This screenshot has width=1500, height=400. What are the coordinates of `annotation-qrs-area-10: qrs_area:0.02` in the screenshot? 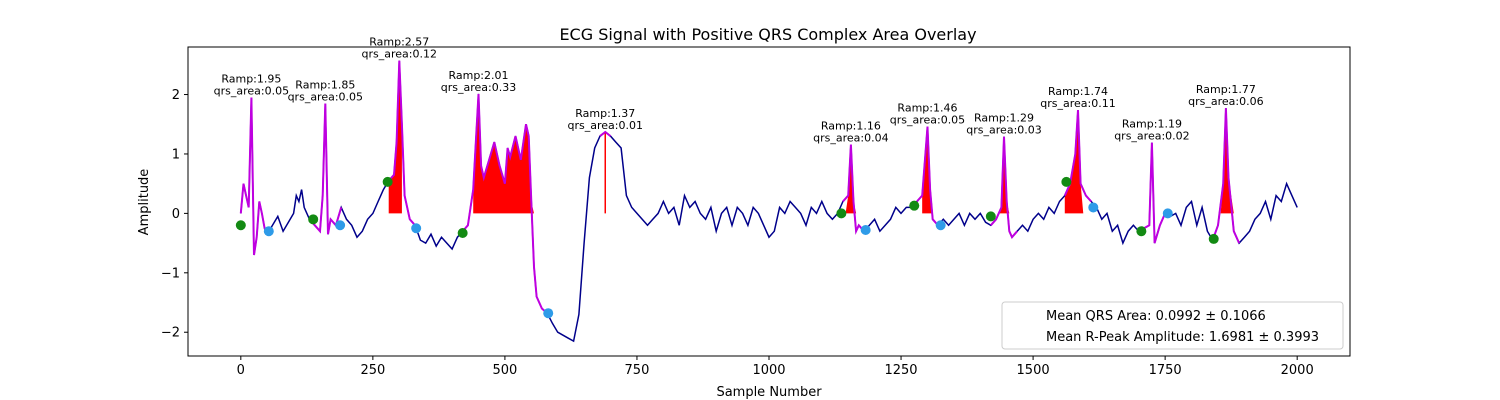 It's located at (1151, 136).